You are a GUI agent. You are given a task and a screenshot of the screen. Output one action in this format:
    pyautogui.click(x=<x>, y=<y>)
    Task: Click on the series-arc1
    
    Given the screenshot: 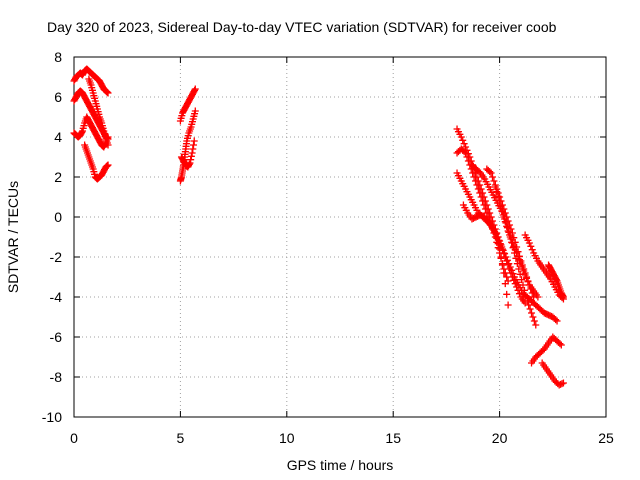 What is the action you would take?
    pyautogui.click(x=91, y=81)
    